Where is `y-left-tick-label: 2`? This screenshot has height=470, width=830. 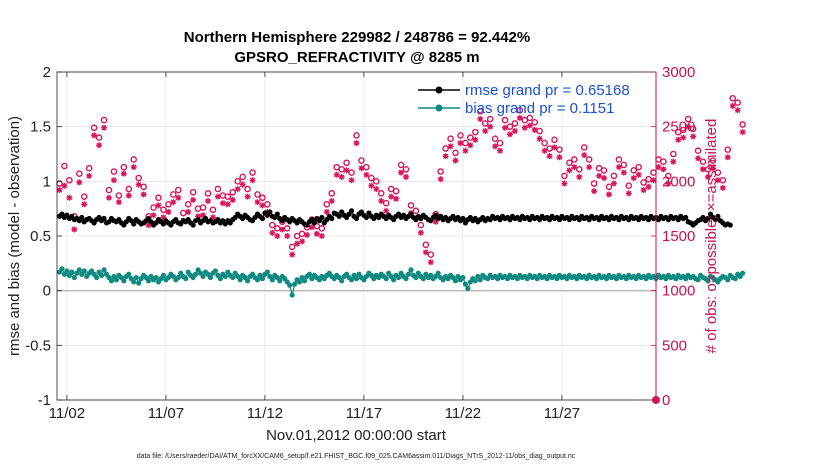
y-left-tick-label: 2 is located at coordinates (47, 72).